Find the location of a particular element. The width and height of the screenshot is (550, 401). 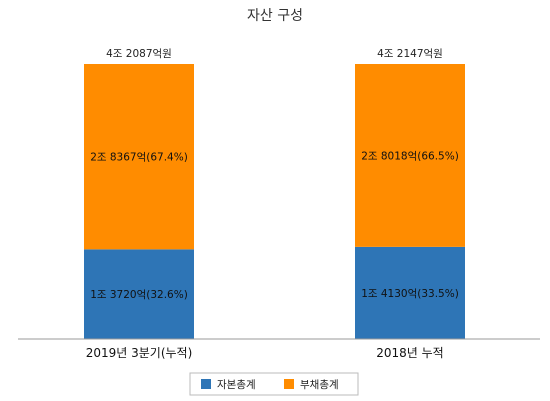

bar-value-label: 1조 3720억(32.6%) is located at coordinates (139, 295).